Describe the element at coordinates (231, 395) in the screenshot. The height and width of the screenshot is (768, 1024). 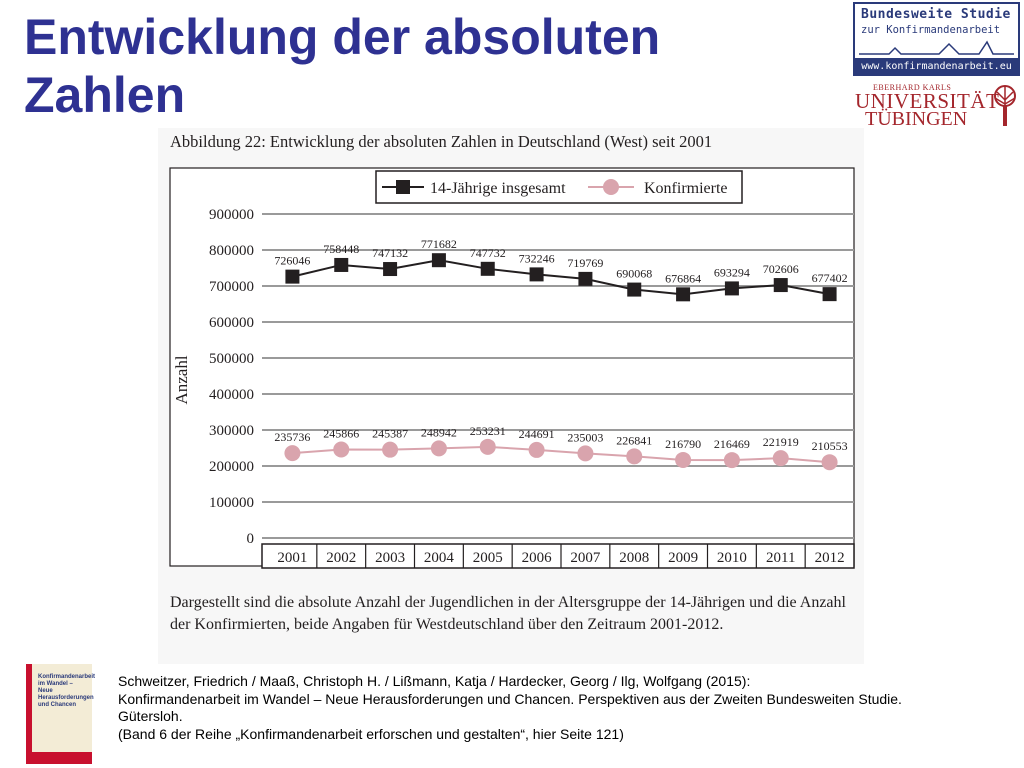
I see `y-tick-label: 400000` at that location.